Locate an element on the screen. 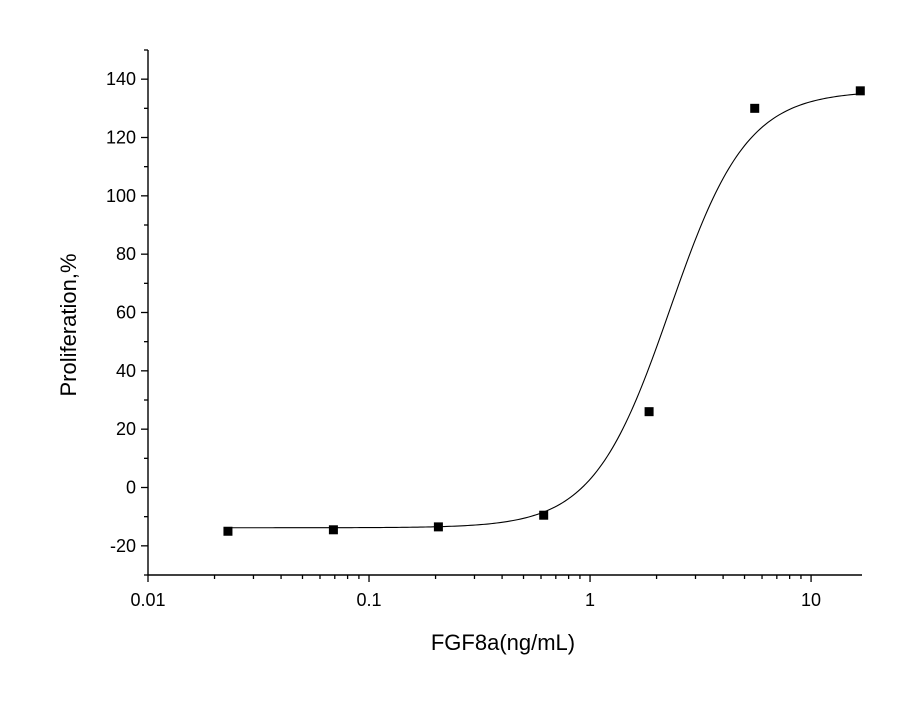  y-tick-label: 60 is located at coordinates (126, 313).